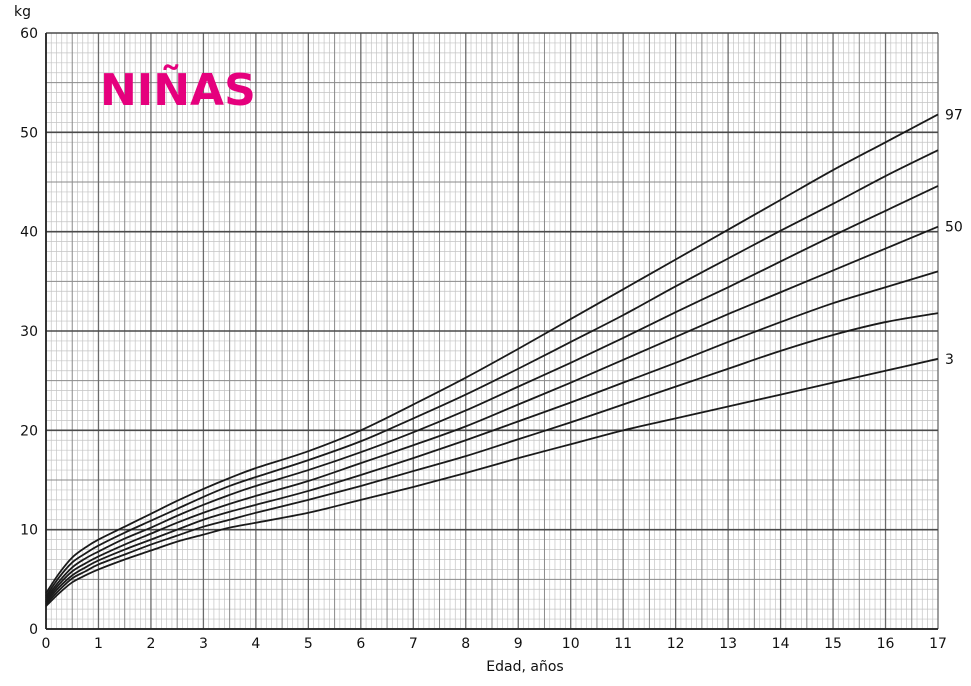 The image size is (971, 686). Describe the element at coordinates (954, 228) in the screenshot. I see `series-label: 50` at that location.